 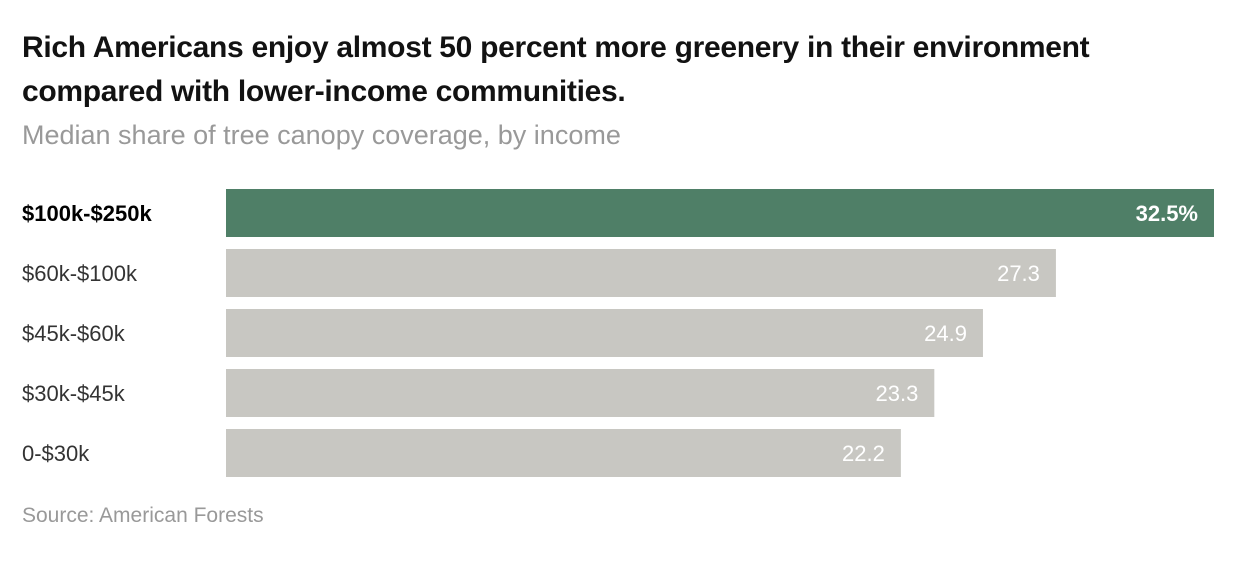 What do you see at coordinates (80, 273) in the screenshot?
I see `category-label: $60k-$100k` at bounding box center [80, 273].